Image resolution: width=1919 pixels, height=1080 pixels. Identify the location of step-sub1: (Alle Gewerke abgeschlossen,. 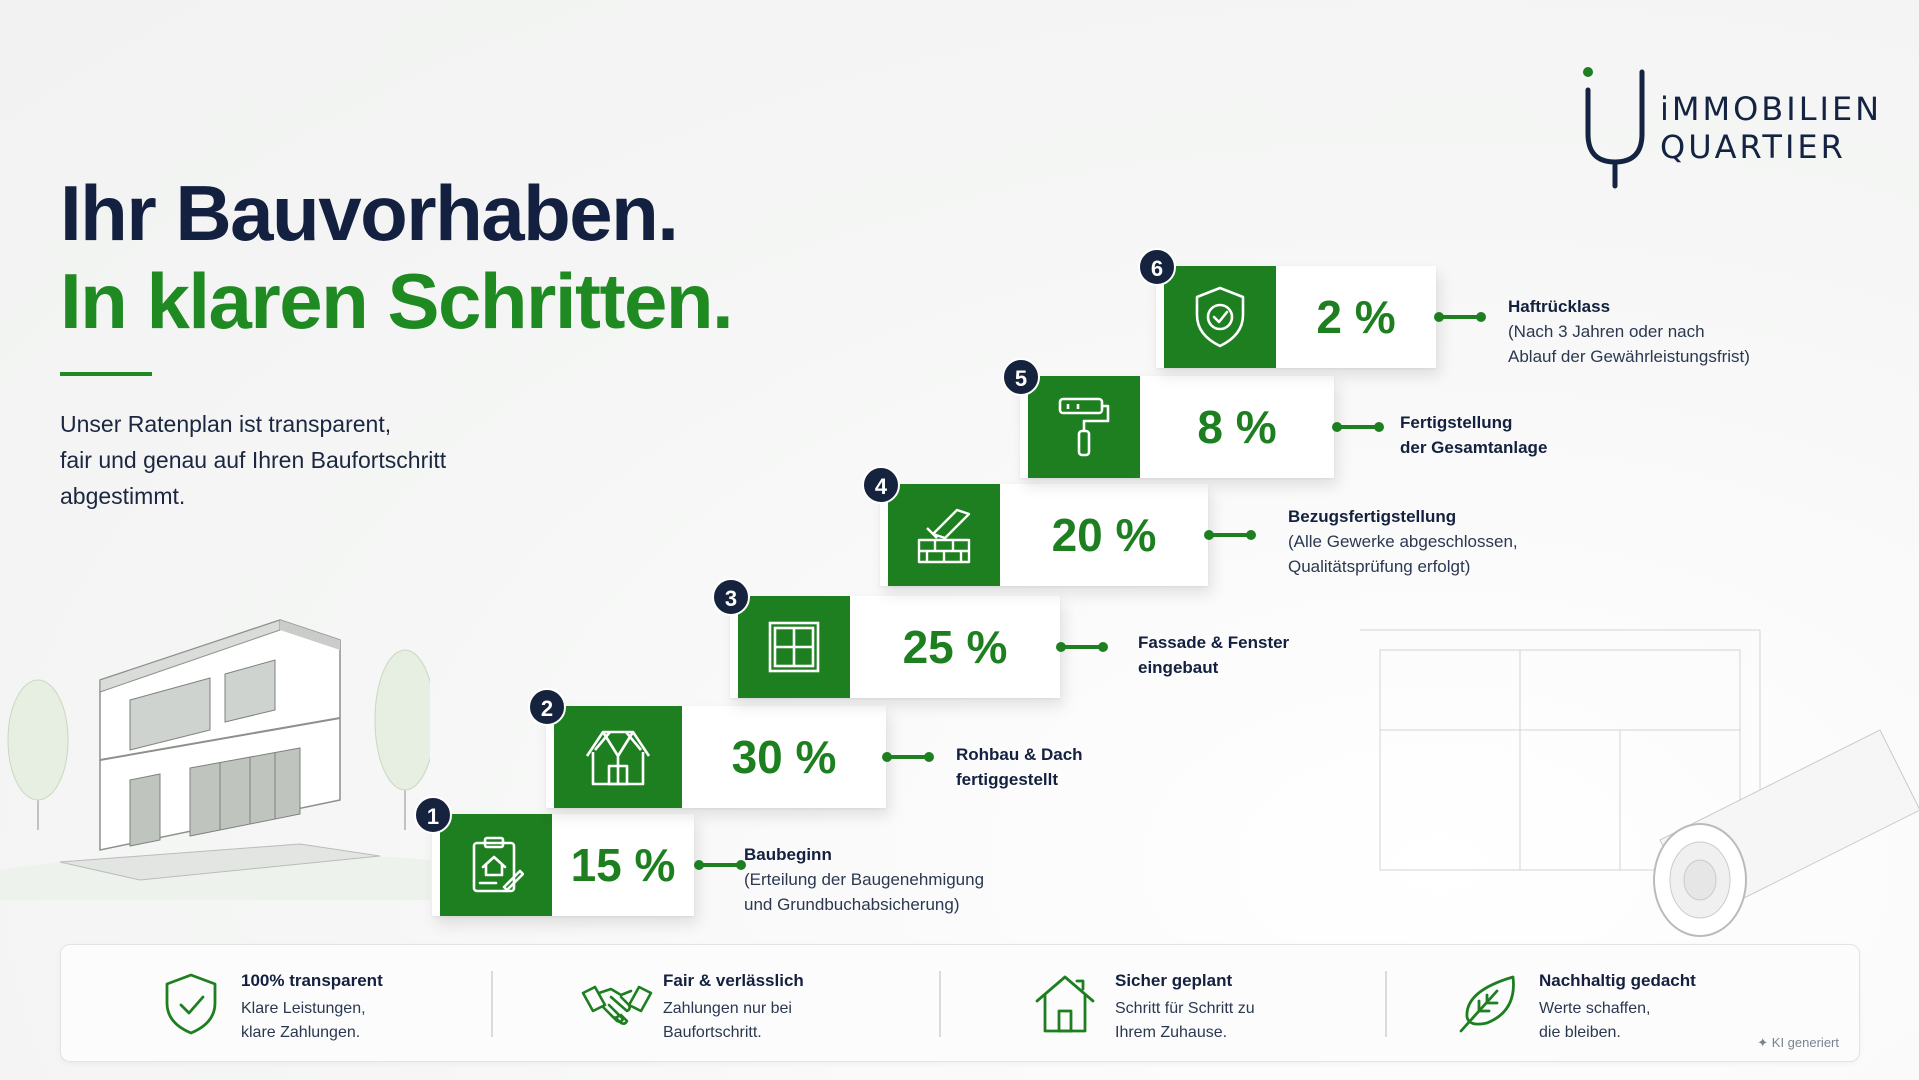
(1403, 541).